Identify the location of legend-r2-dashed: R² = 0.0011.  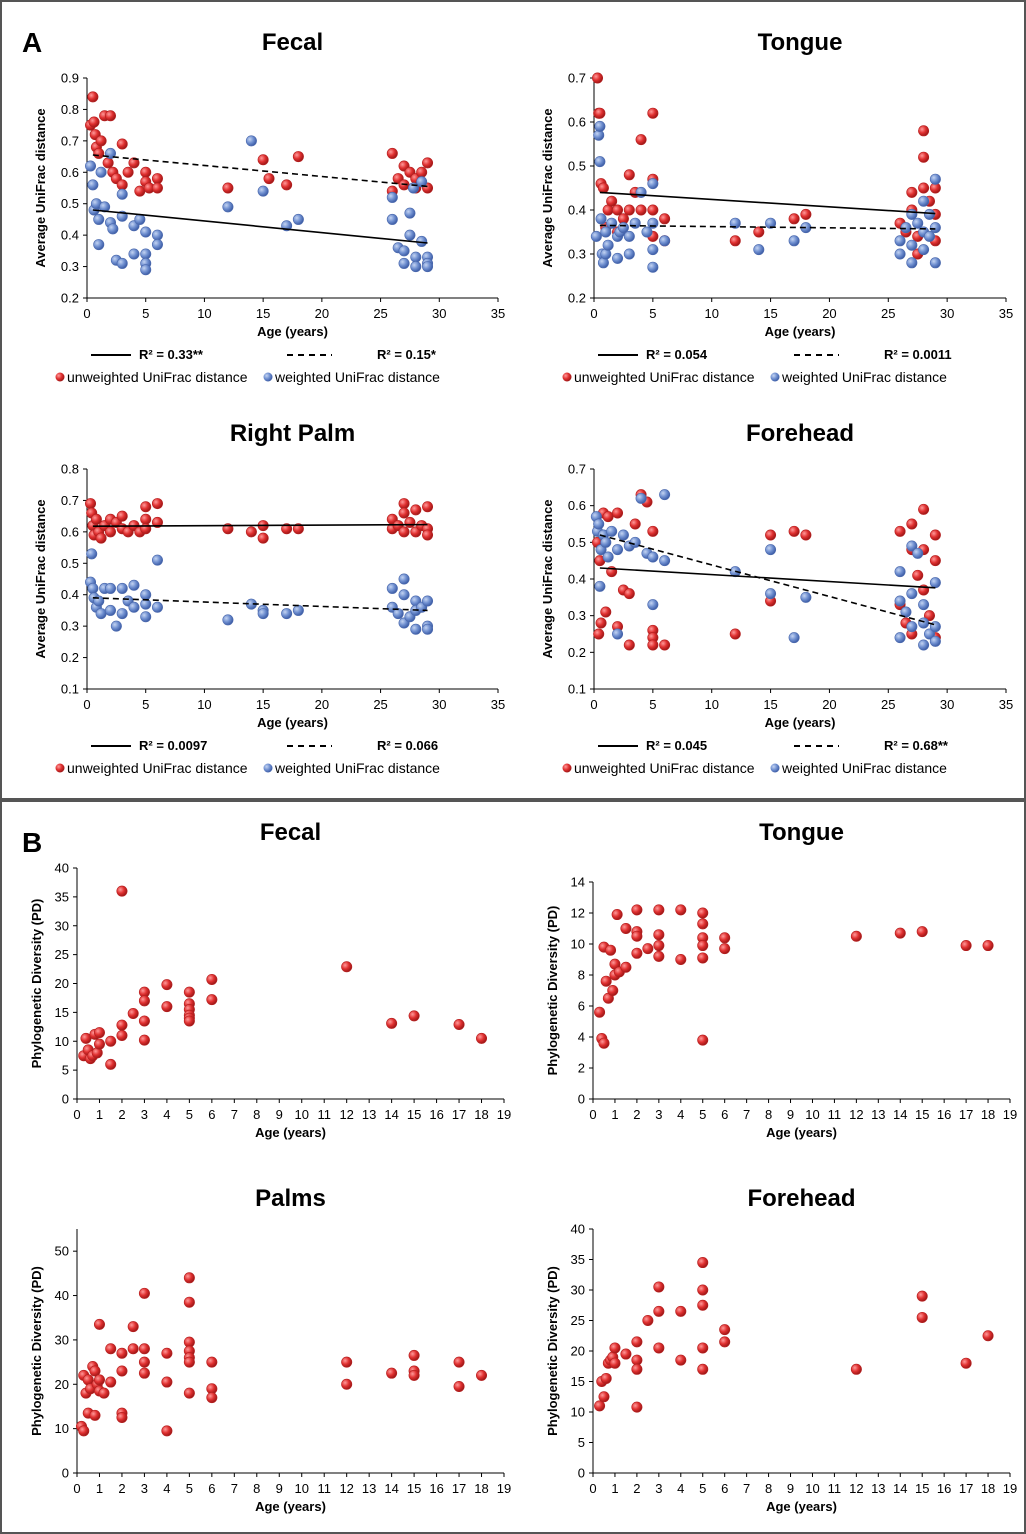
(918, 354).